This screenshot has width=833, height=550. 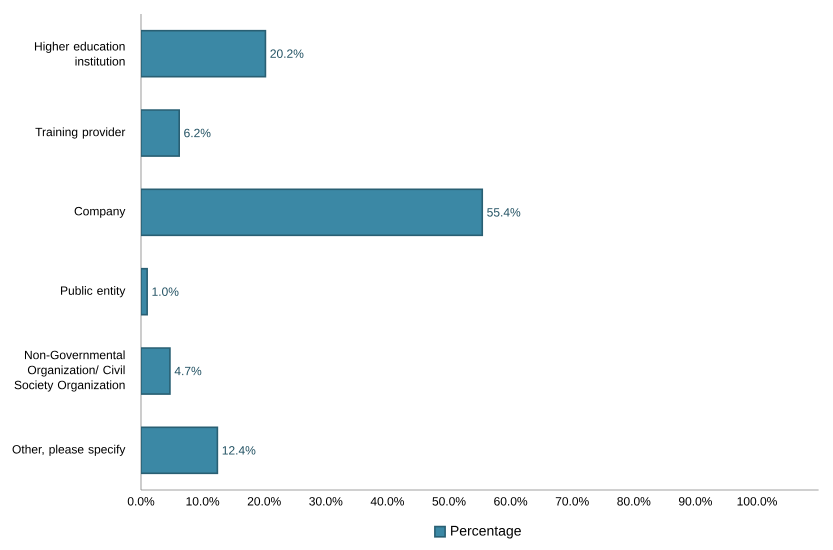 I want to click on legend-label: Percentage, so click(x=486, y=532).